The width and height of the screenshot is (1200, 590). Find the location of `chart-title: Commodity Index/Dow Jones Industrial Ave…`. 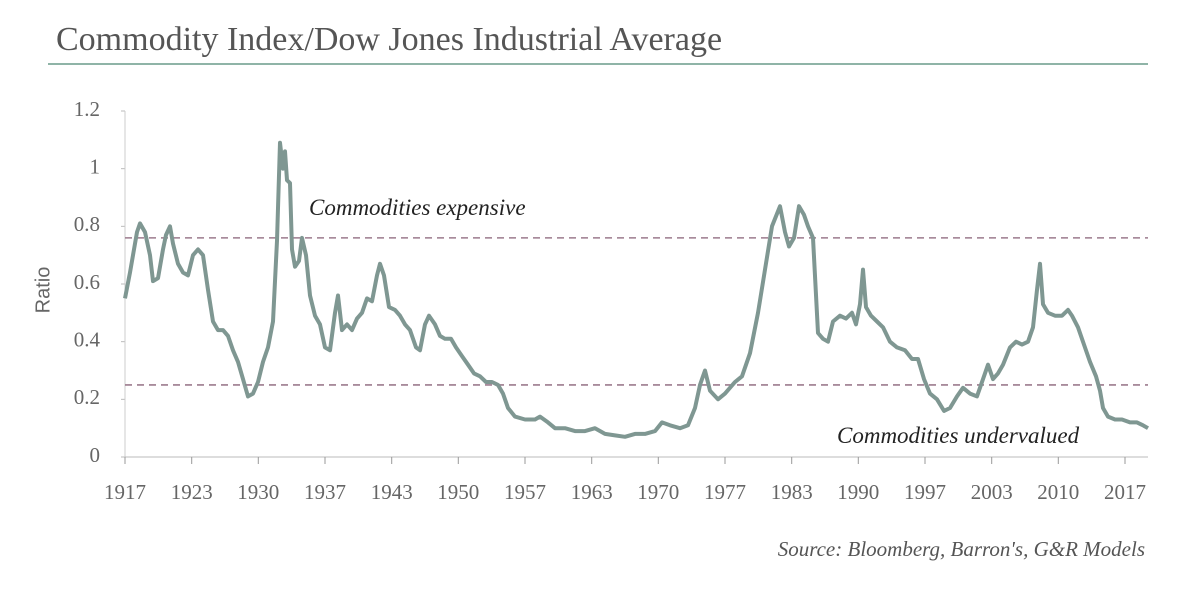

chart-title: Commodity Index/Dow Jones Industrial Ave… is located at coordinates (389, 39).